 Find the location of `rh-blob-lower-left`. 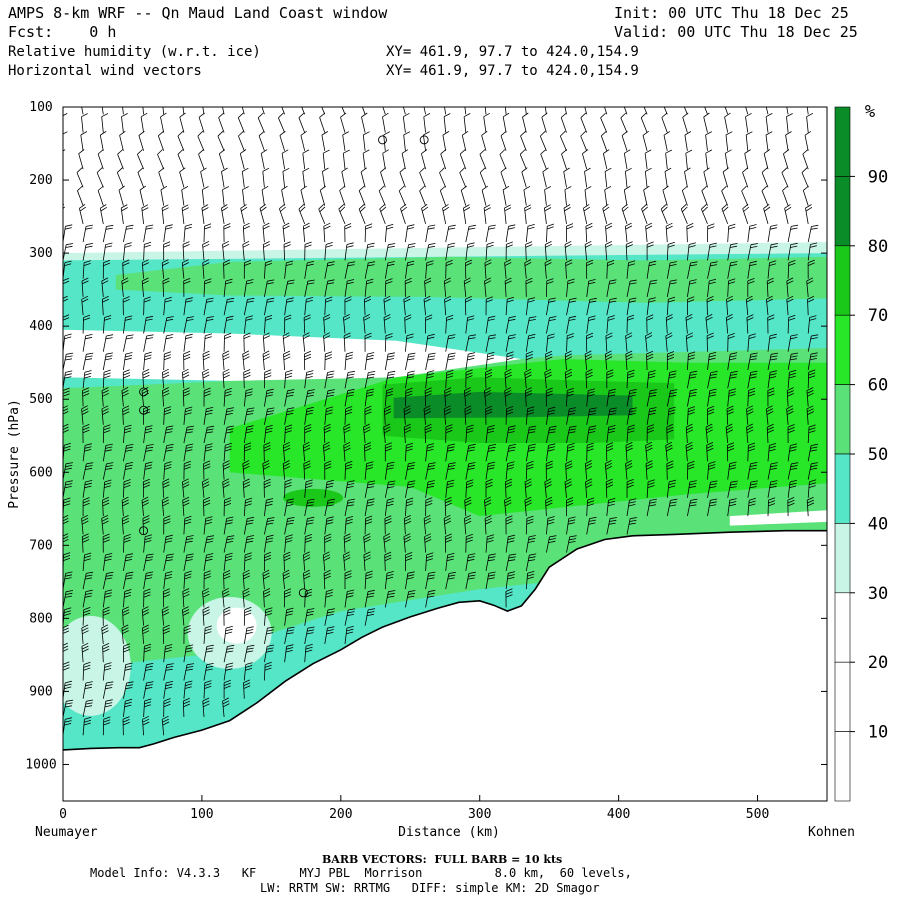

rh-blob-lower-left is located at coordinates (97, 665).